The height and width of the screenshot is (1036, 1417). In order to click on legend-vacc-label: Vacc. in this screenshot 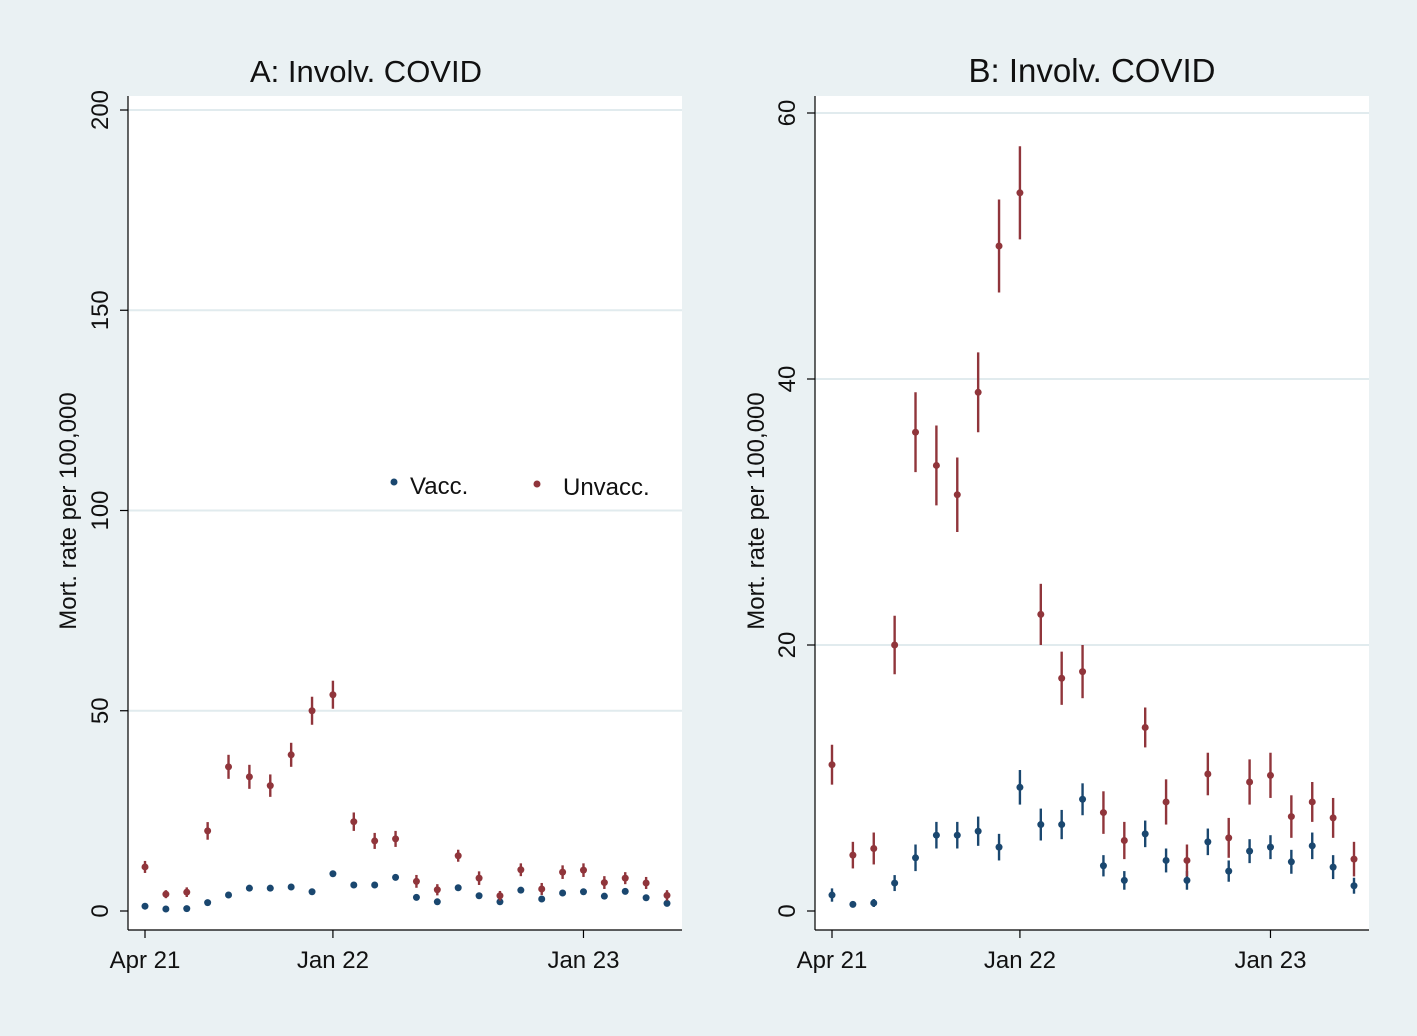, I will do `click(439, 486)`.